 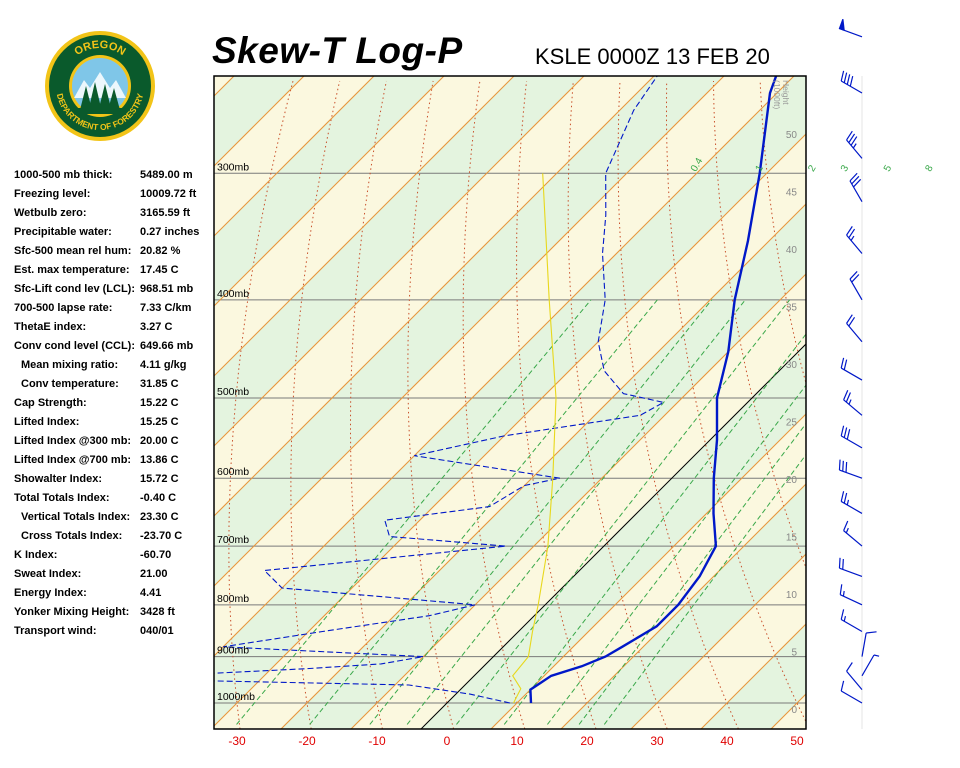 I want to click on height-axis-label: (1000ft), so click(x=777, y=94).